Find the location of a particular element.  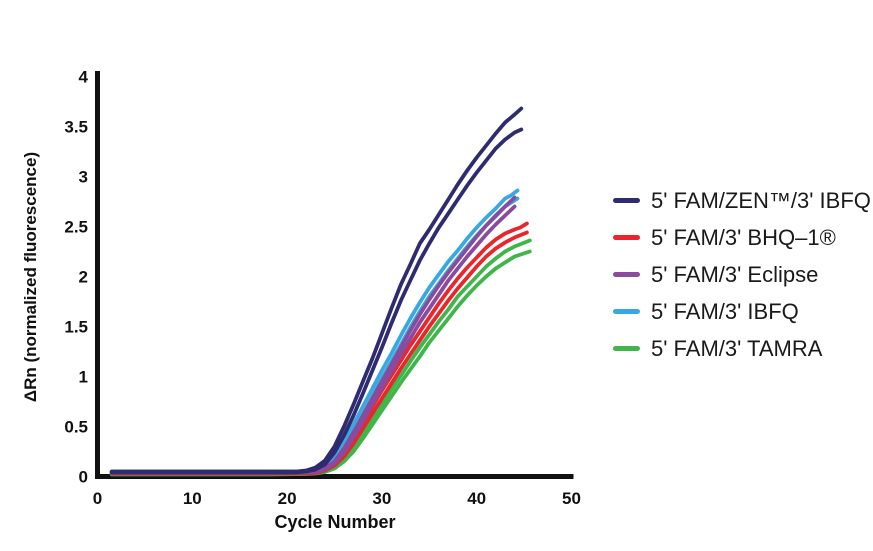

legend-item-3: 5' FAM/3' IBFQ is located at coordinates (742, 311).